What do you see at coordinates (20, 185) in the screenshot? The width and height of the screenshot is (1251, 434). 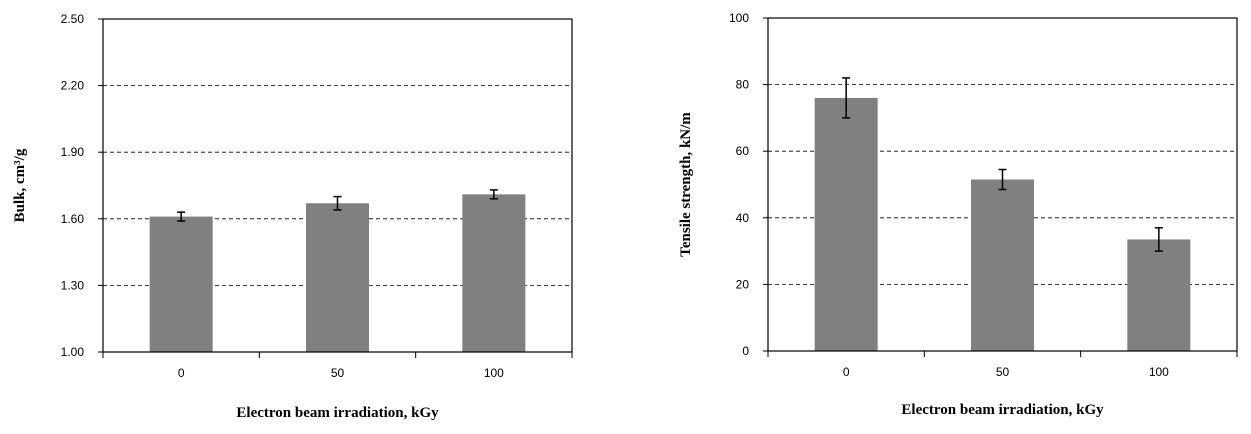 I see `y-axis-title: Bulk, cm³/g` at bounding box center [20, 185].